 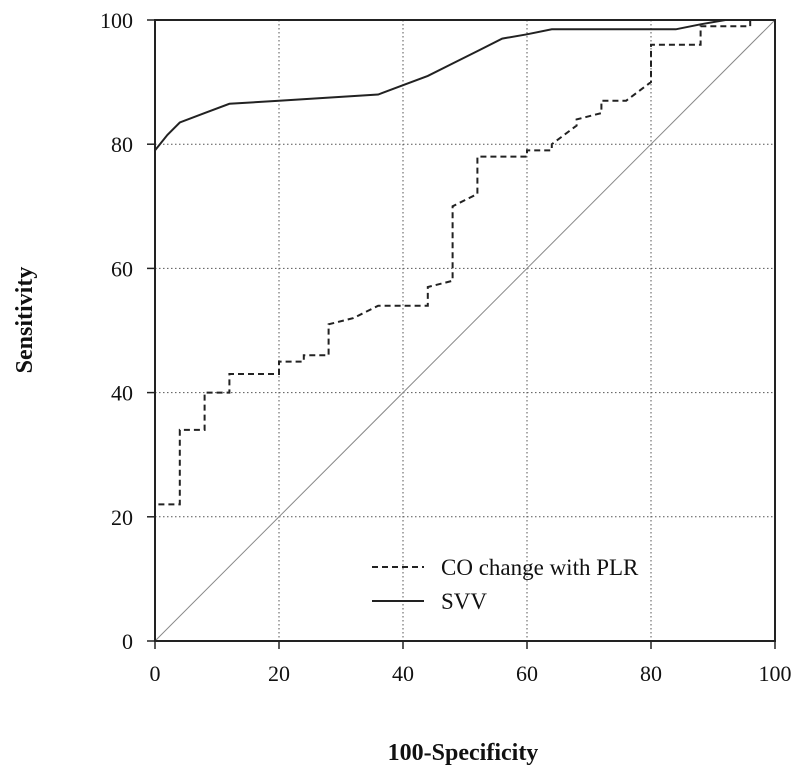 I want to click on x-tick-label: 100, so click(x=775, y=673).